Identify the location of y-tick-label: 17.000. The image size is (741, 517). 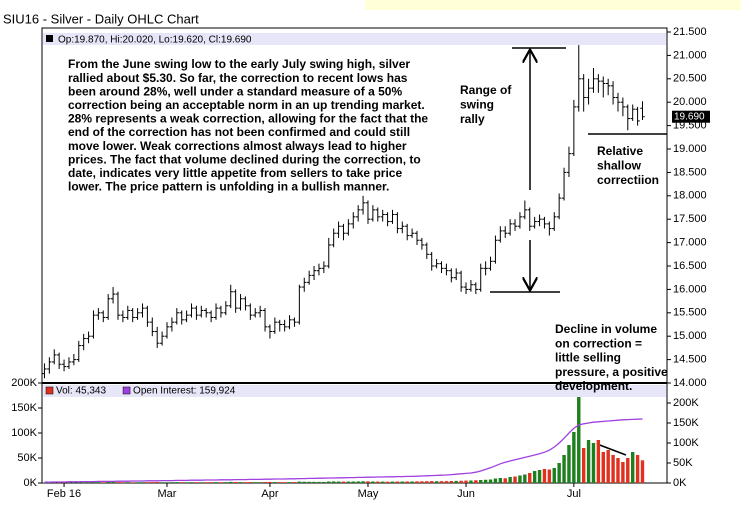
(690, 243).